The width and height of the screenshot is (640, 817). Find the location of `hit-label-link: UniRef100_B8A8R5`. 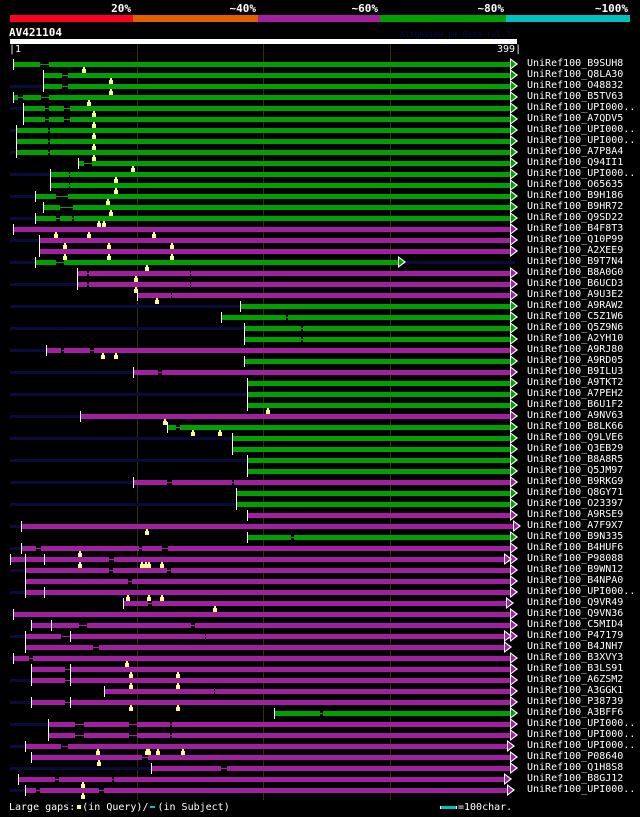

hit-label-link: UniRef100_B8A8R5 is located at coordinates (575, 459).